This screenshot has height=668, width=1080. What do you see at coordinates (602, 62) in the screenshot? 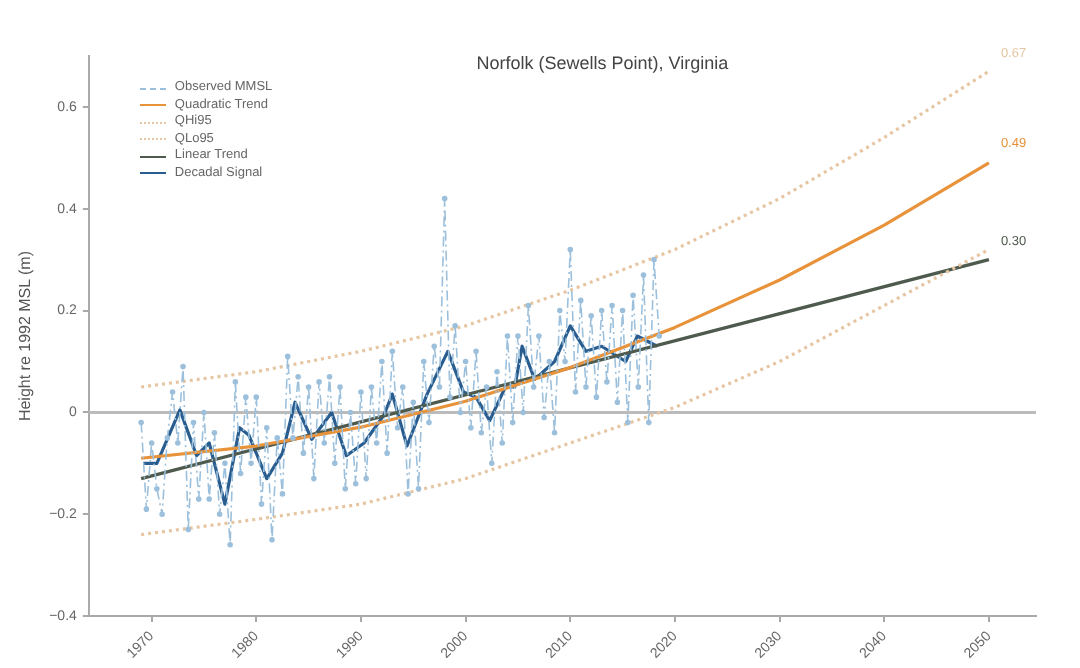
I see `chart-title: Norfolk (Sewells Point), Virginia` at bounding box center [602, 62].